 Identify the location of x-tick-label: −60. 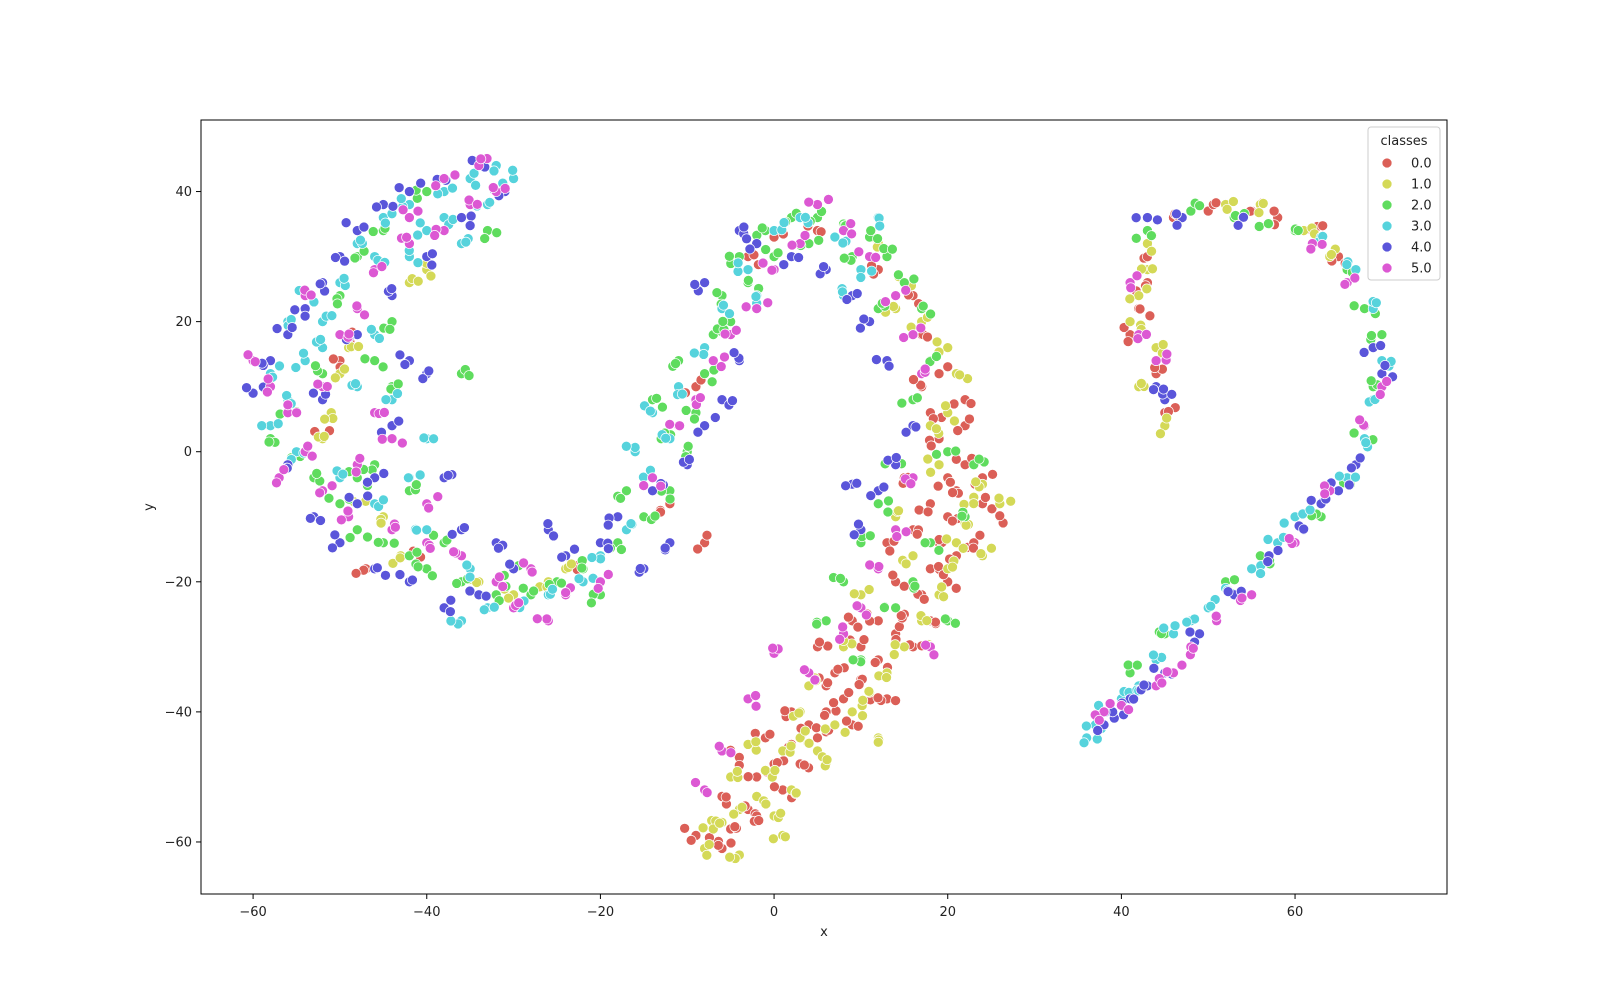
(252, 912).